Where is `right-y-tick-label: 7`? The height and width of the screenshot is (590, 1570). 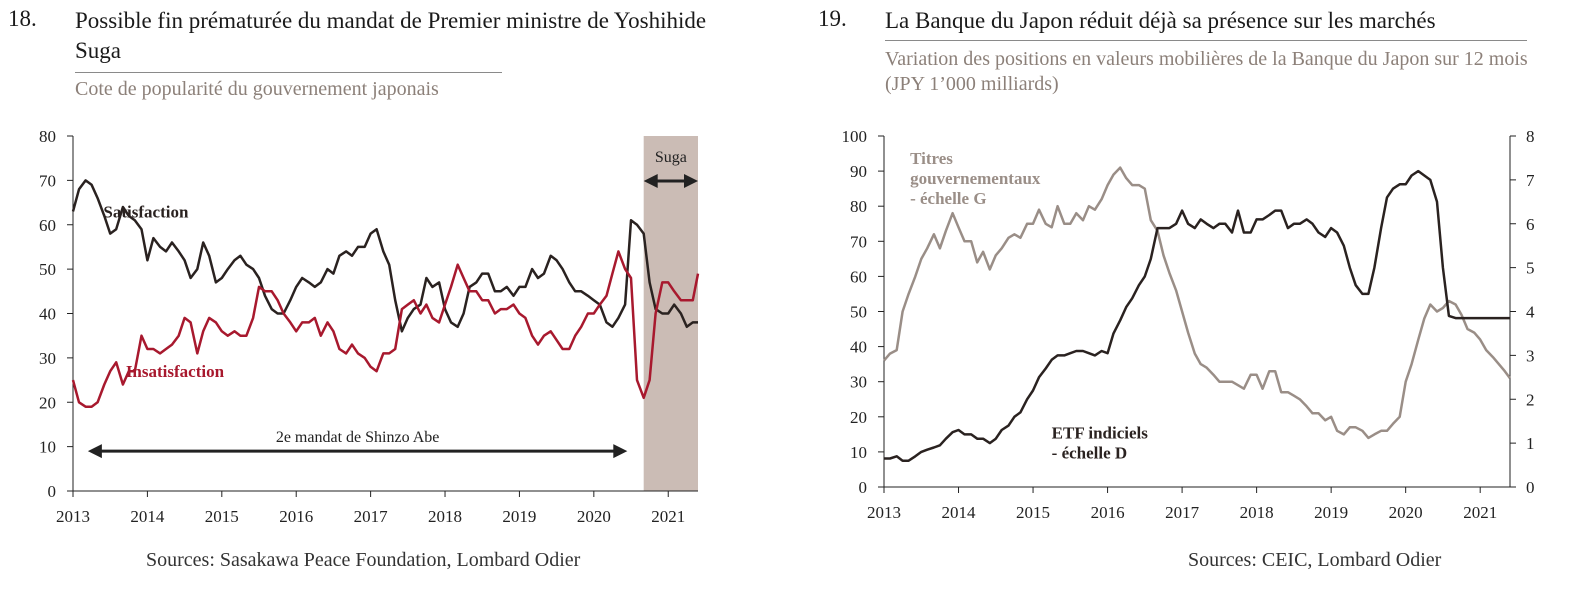 right-y-tick-label: 7 is located at coordinates (1530, 180).